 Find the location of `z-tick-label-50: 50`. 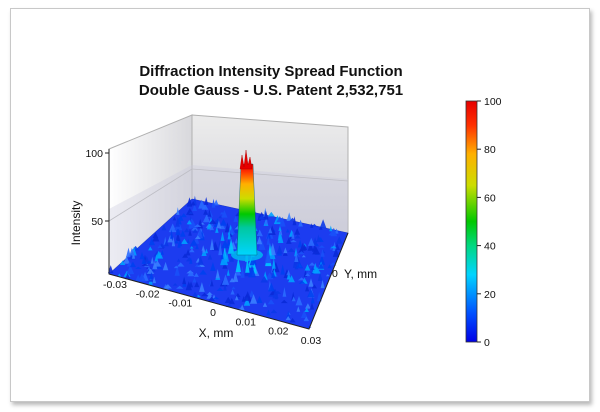

z-tick-label-50: 50 is located at coordinates (97, 222).